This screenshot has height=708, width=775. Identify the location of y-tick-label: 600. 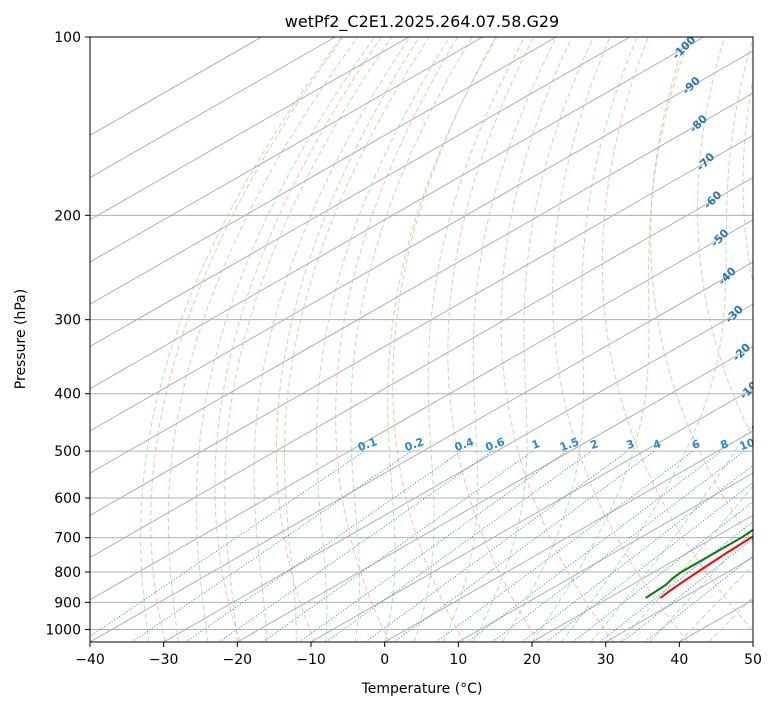
(67, 499).